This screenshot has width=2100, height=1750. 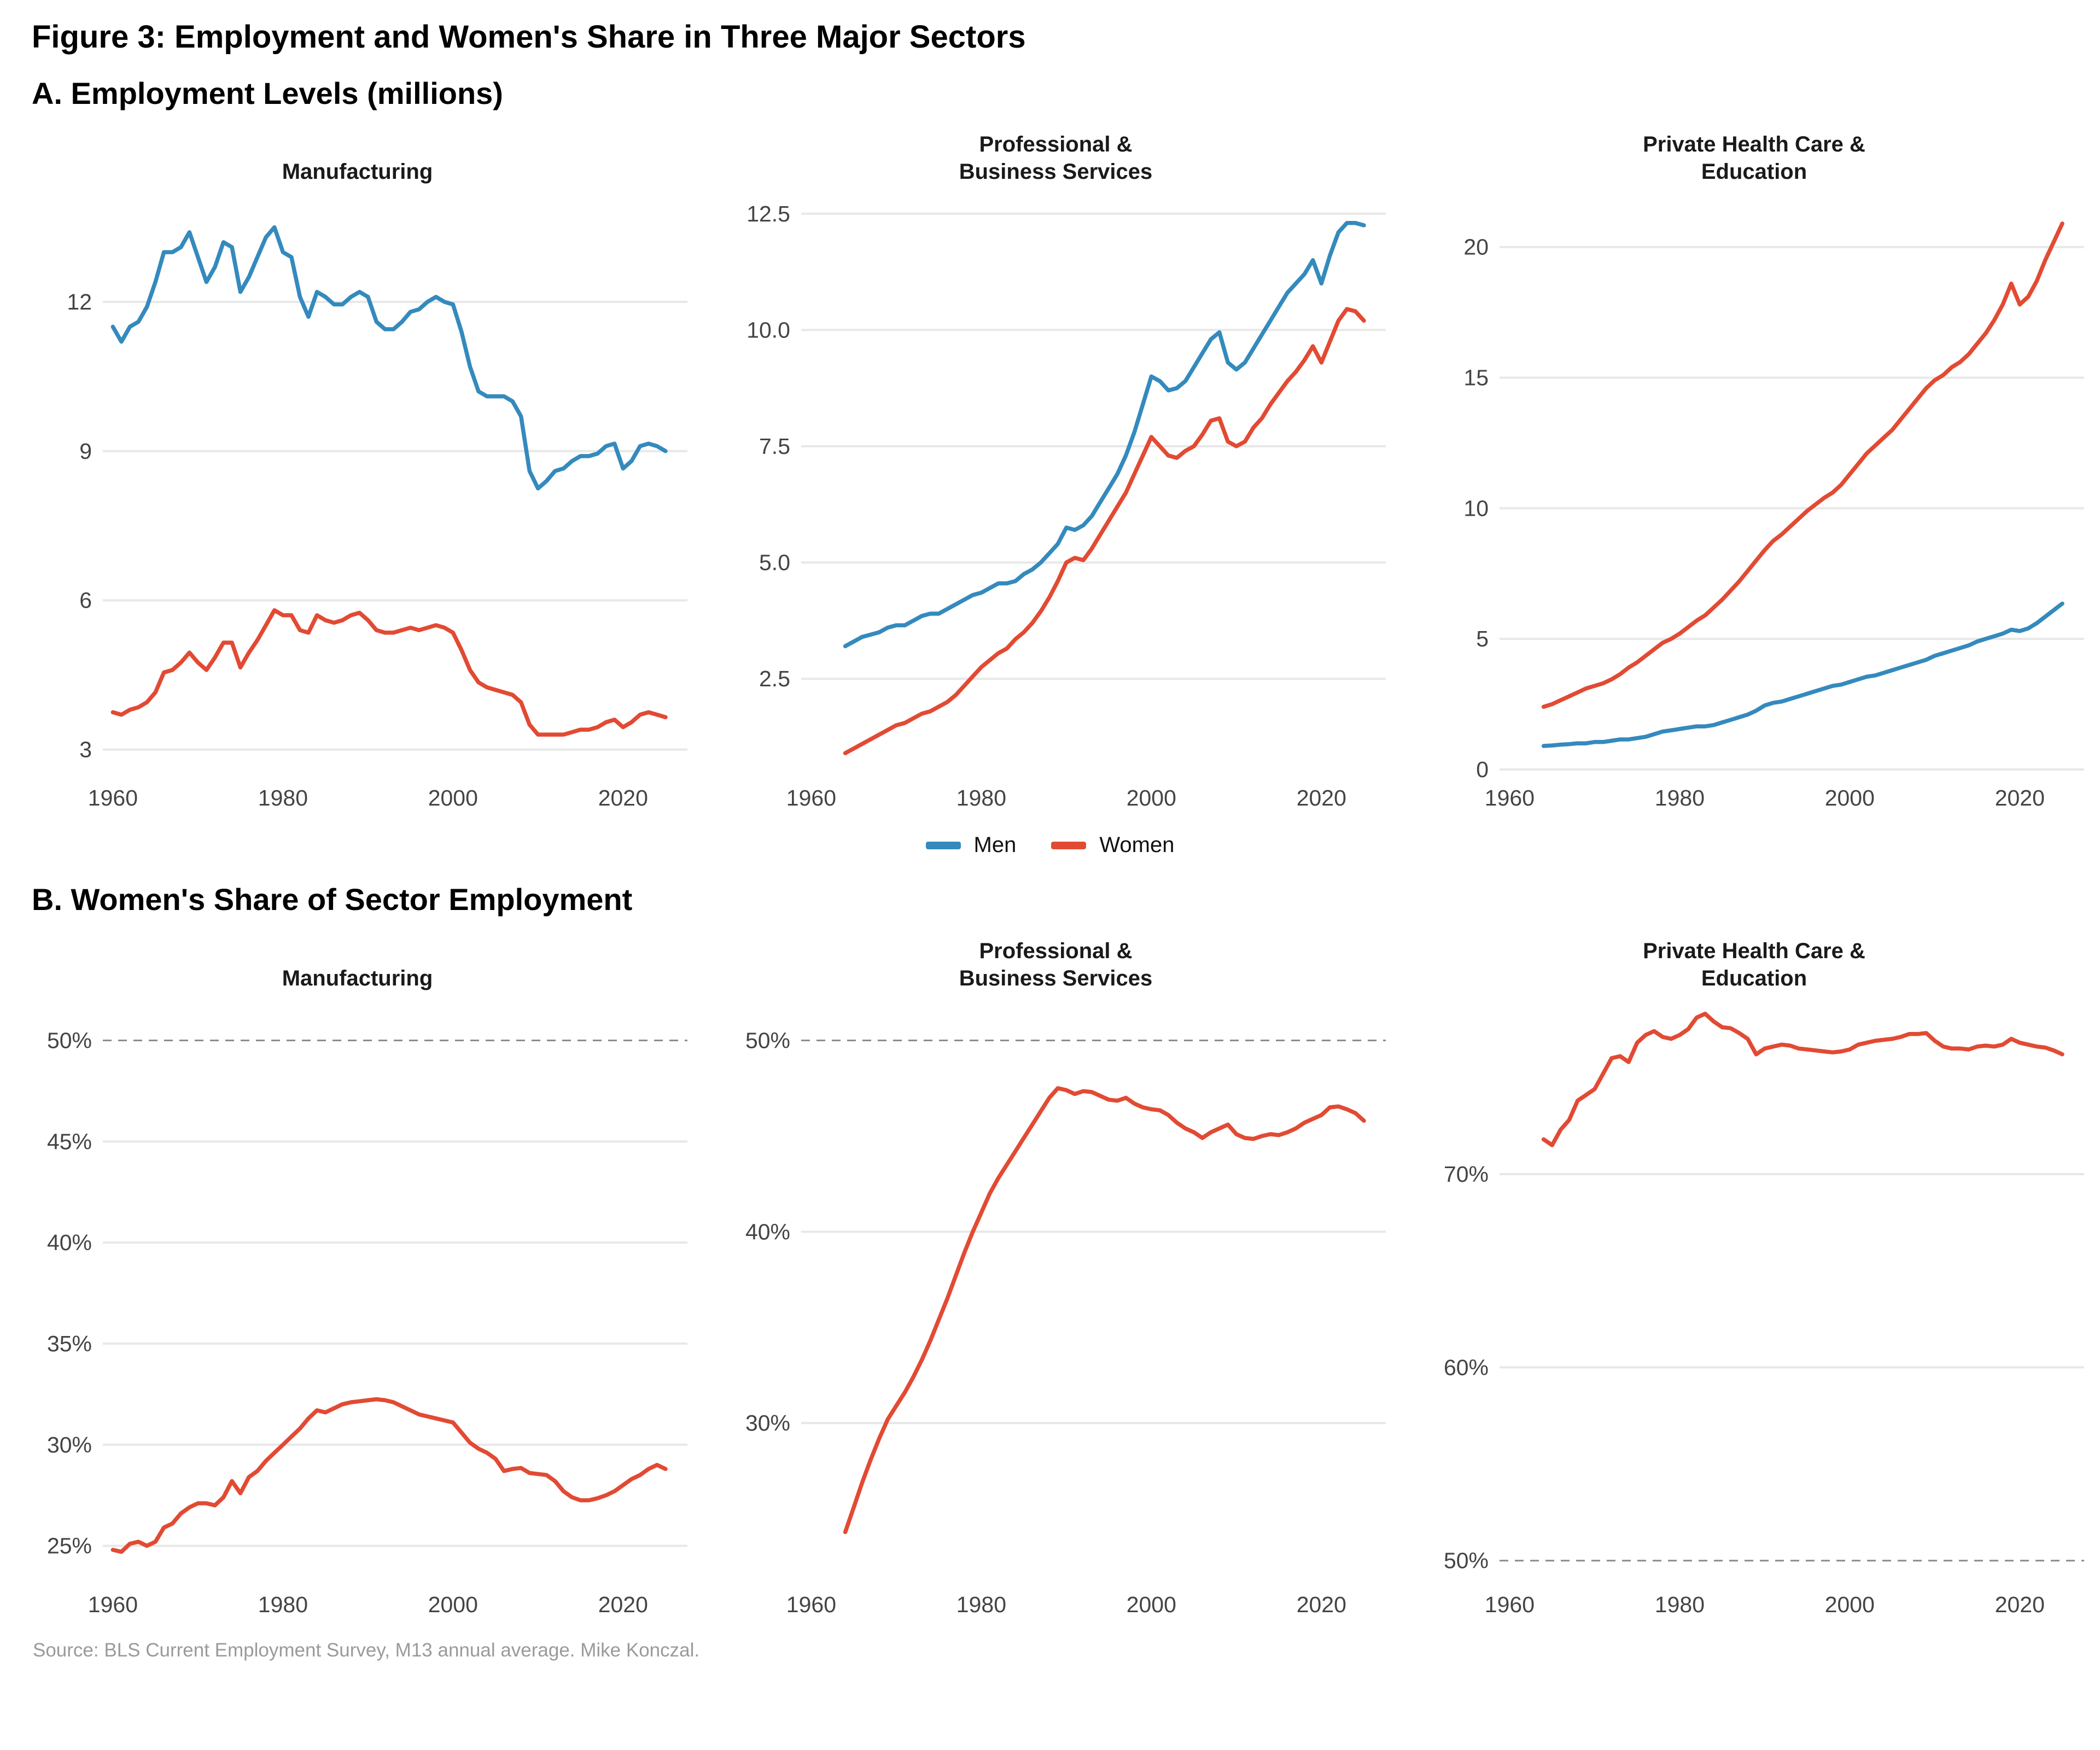 I want to click on chart-svg: 70% 60% 50% 1960 1980 2000 2020, so click(x=1764, y=1314).